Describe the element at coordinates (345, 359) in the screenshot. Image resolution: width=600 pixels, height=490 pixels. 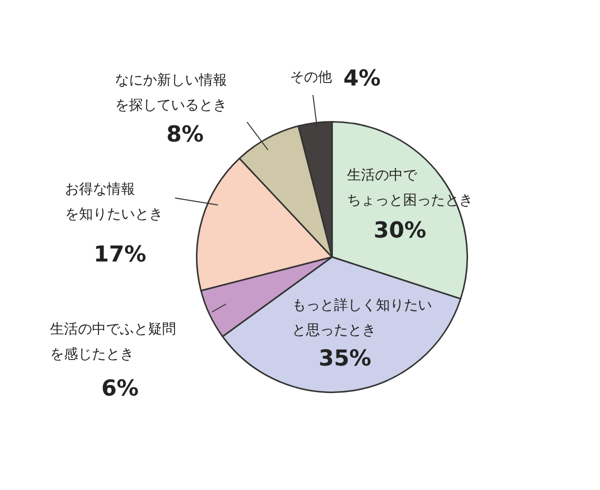
I see `data-label: 35%` at that location.